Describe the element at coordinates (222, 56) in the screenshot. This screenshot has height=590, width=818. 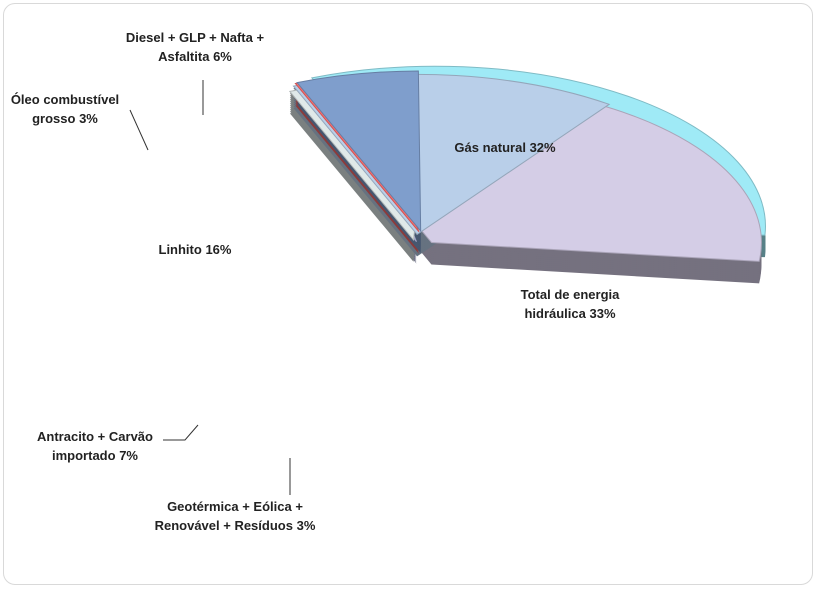
I see `value-label: 6%` at that location.